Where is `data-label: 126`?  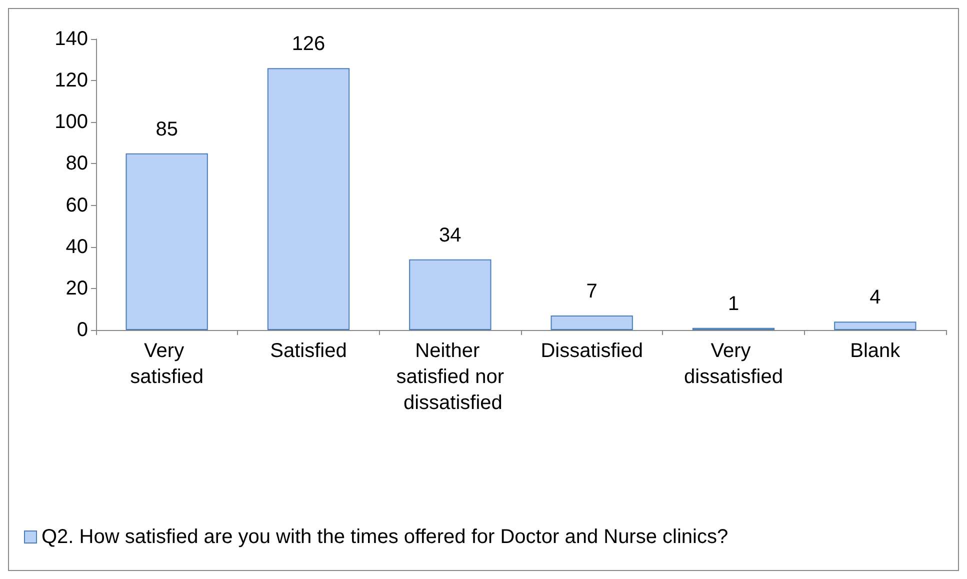
data-label: 126 is located at coordinates (309, 44).